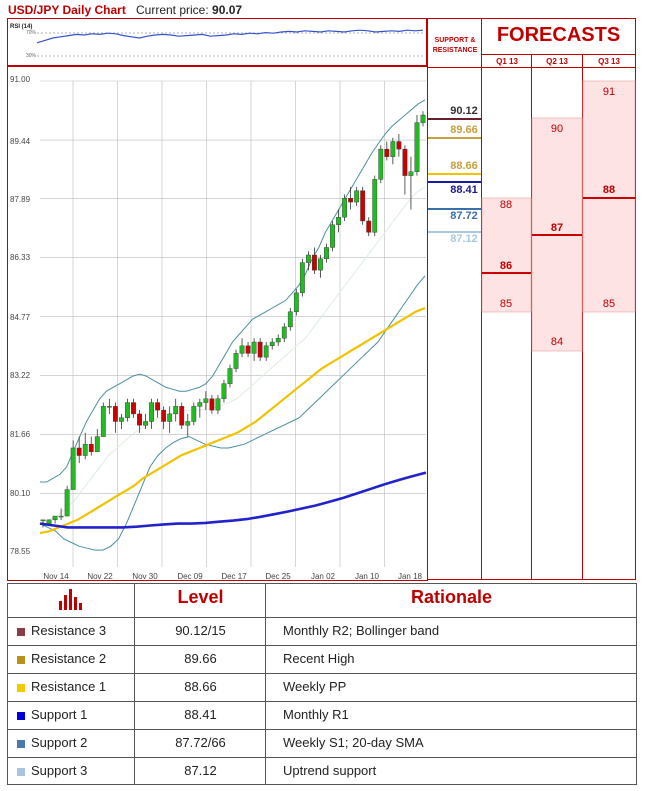 This screenshot has height=791, width=648. I want to click on row-name: Resistance 2, so click(69, 658).